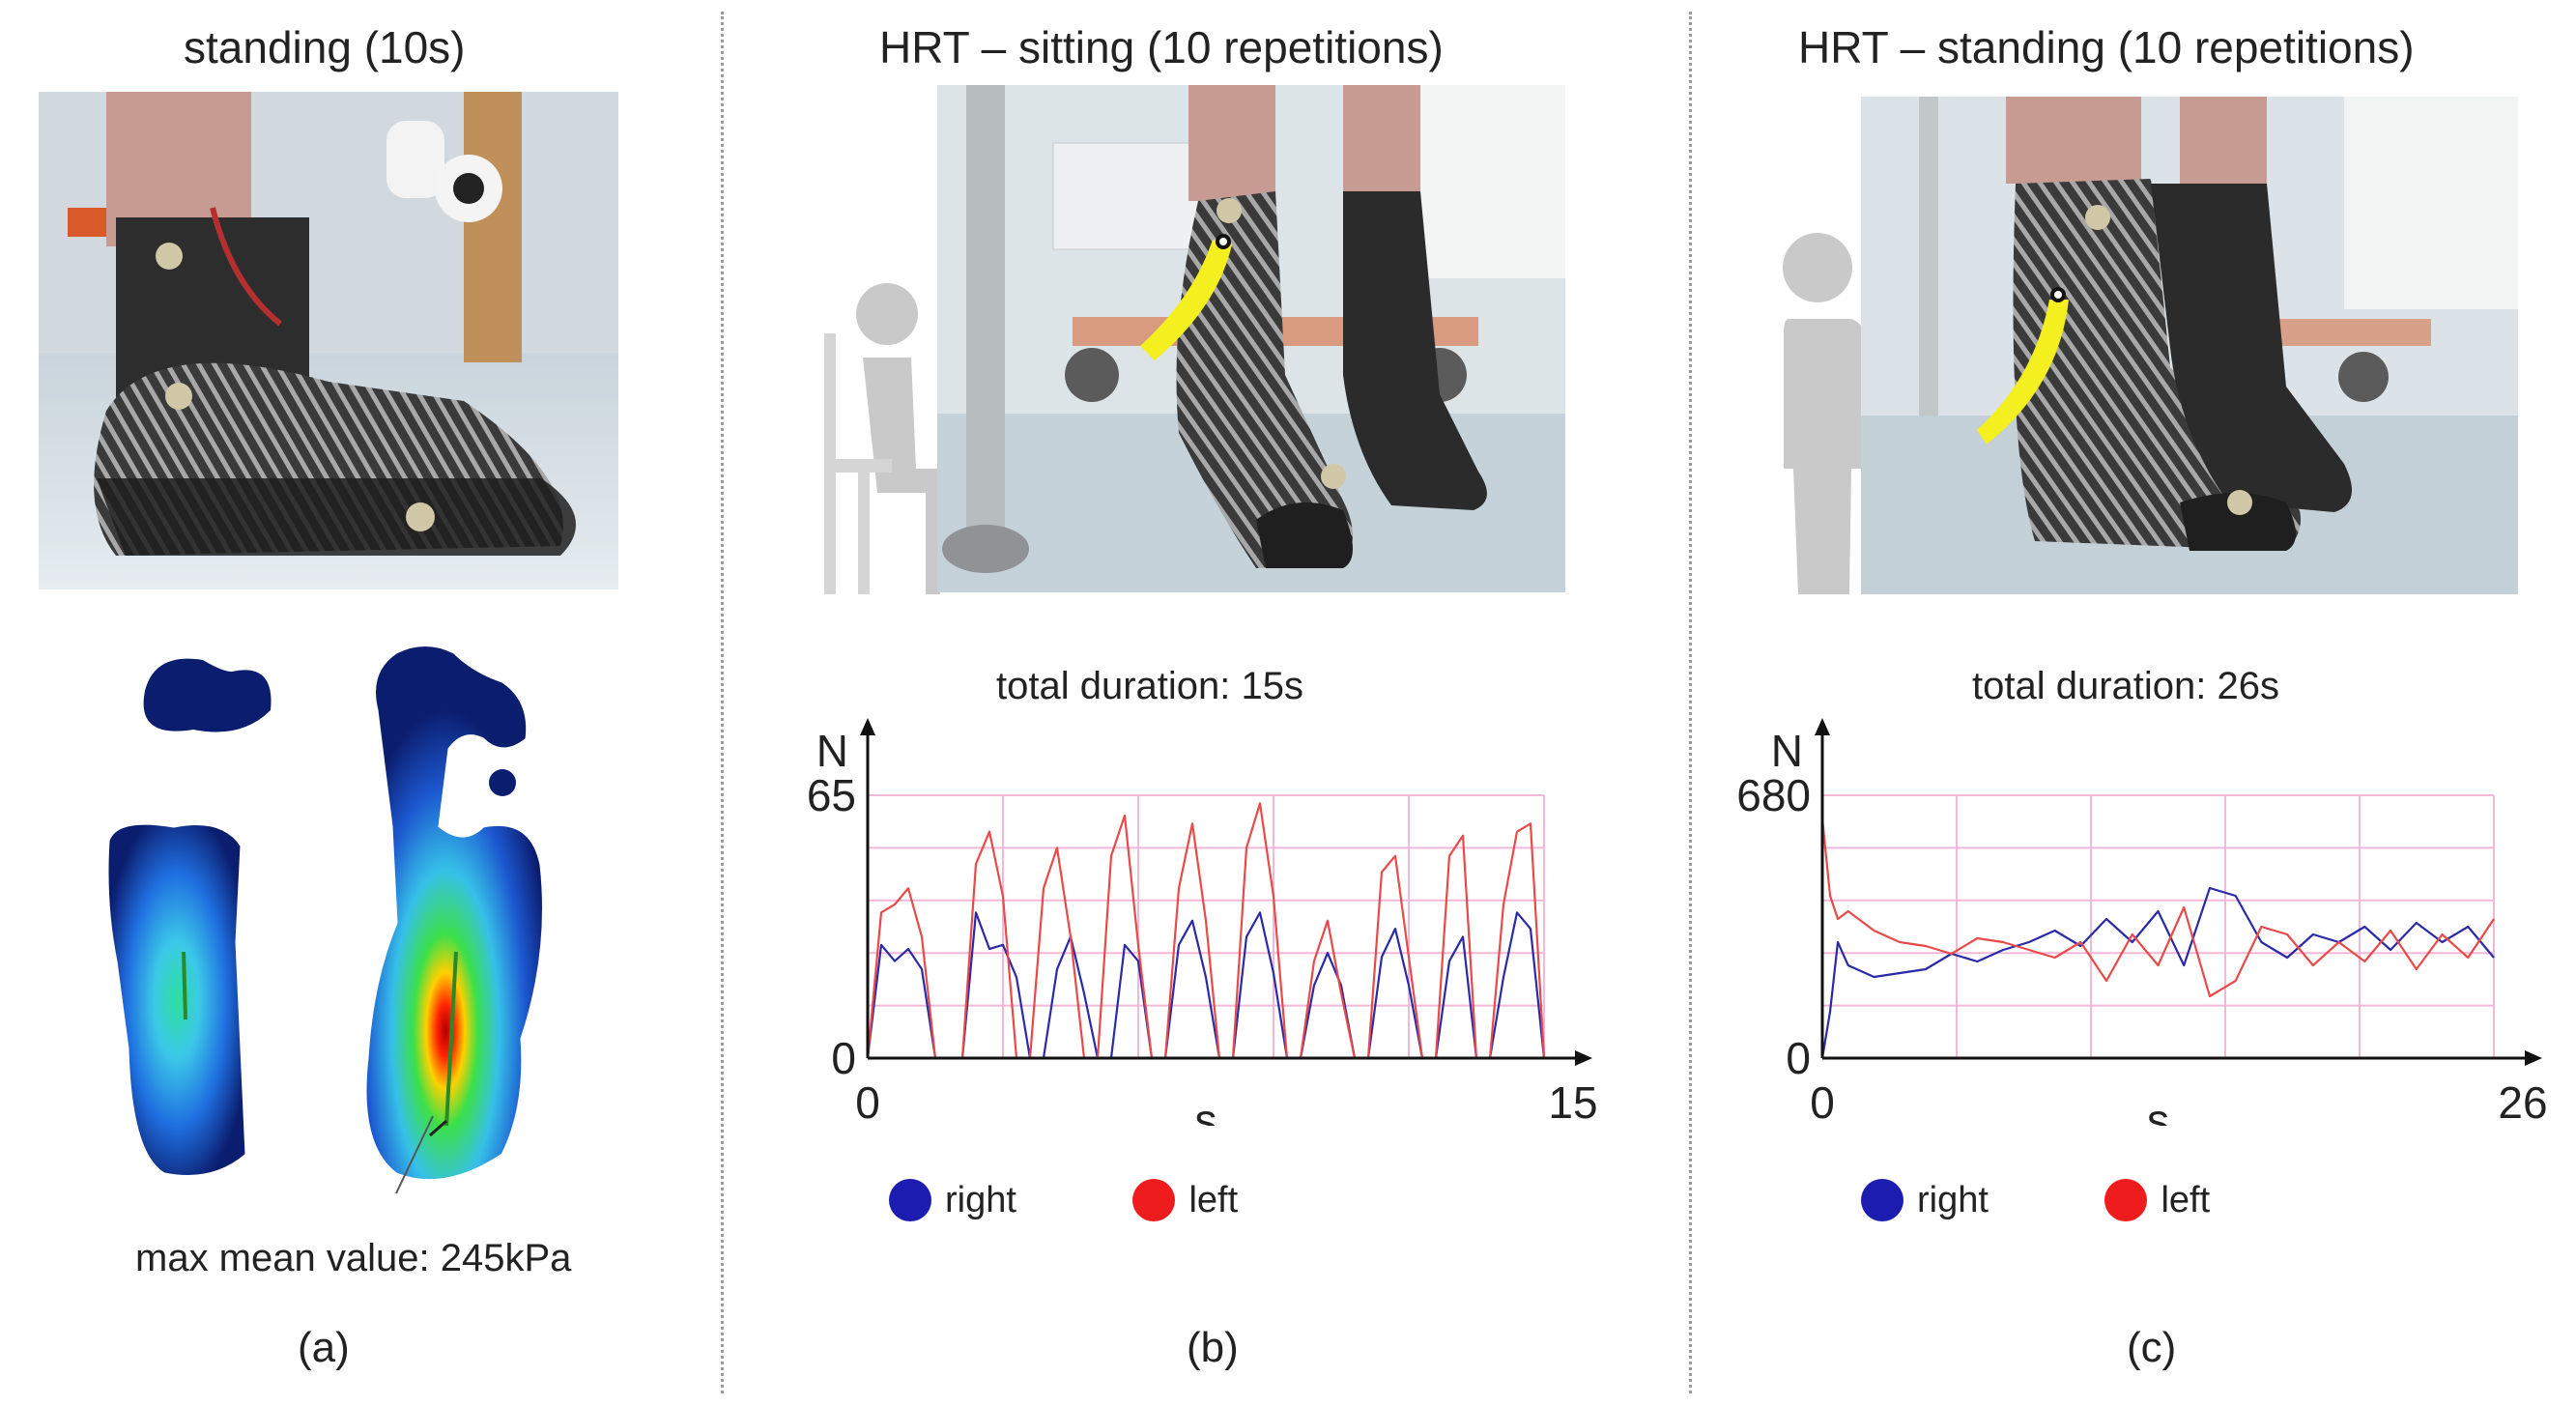 The width and height of the screenshot is (2576, 1406). I want to click on panel-c-title: HRT – standing (10 repetitions), so click(2106, 47).